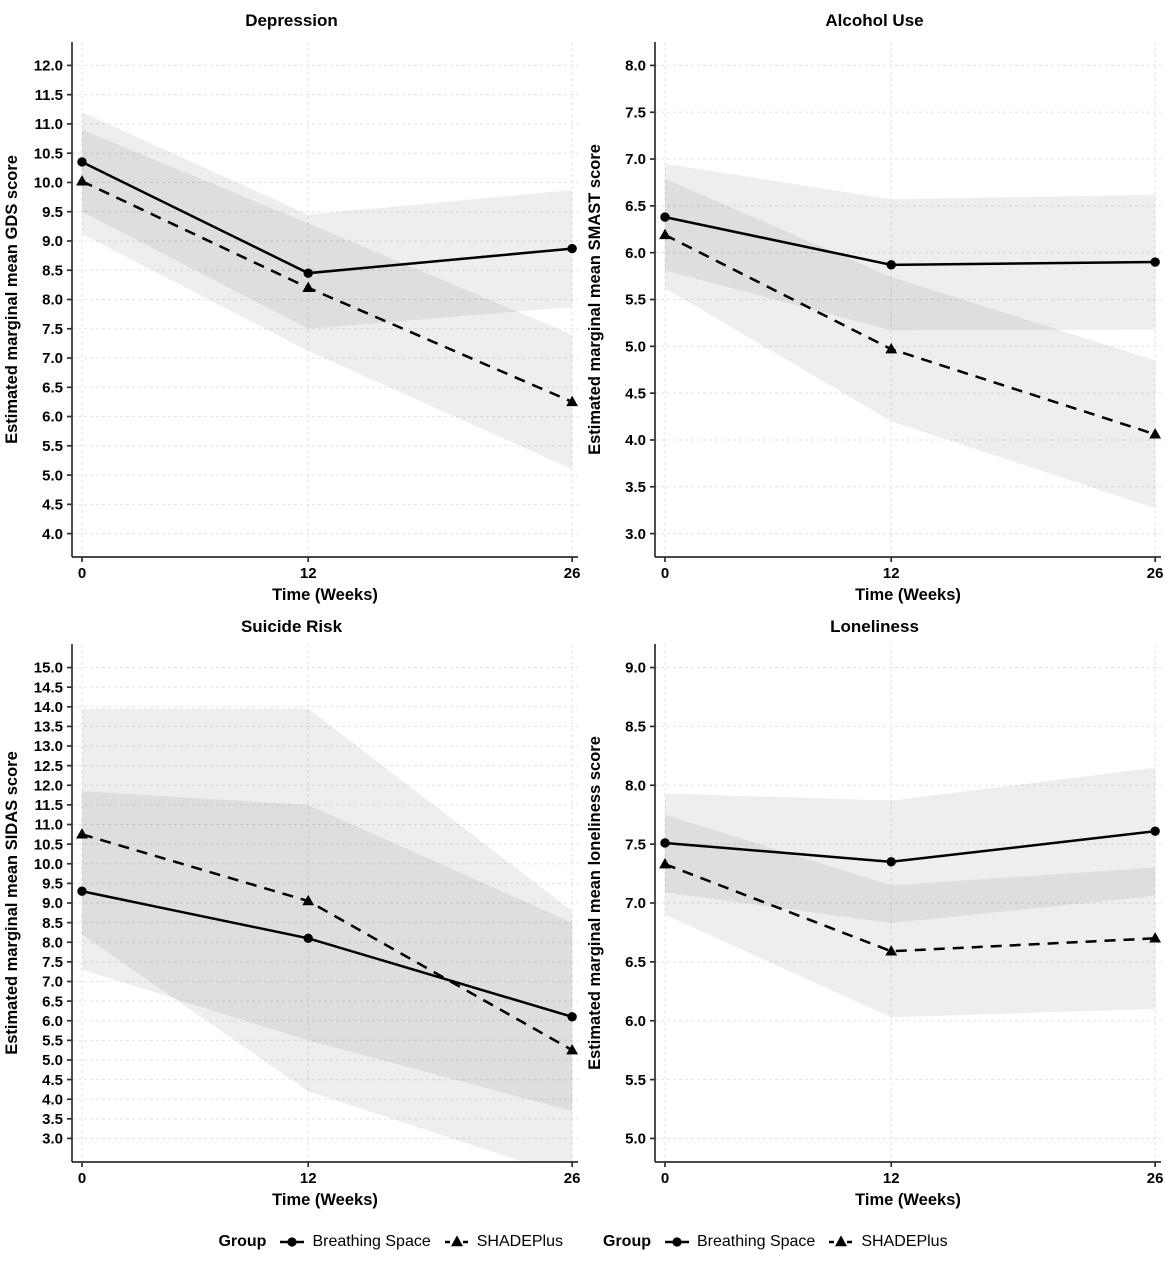 This screenshot has height=1272, width=1166. Describe the element at coordinates (48, 746) in the screenshot. I see `y-tick-label: 13.0` at that location.